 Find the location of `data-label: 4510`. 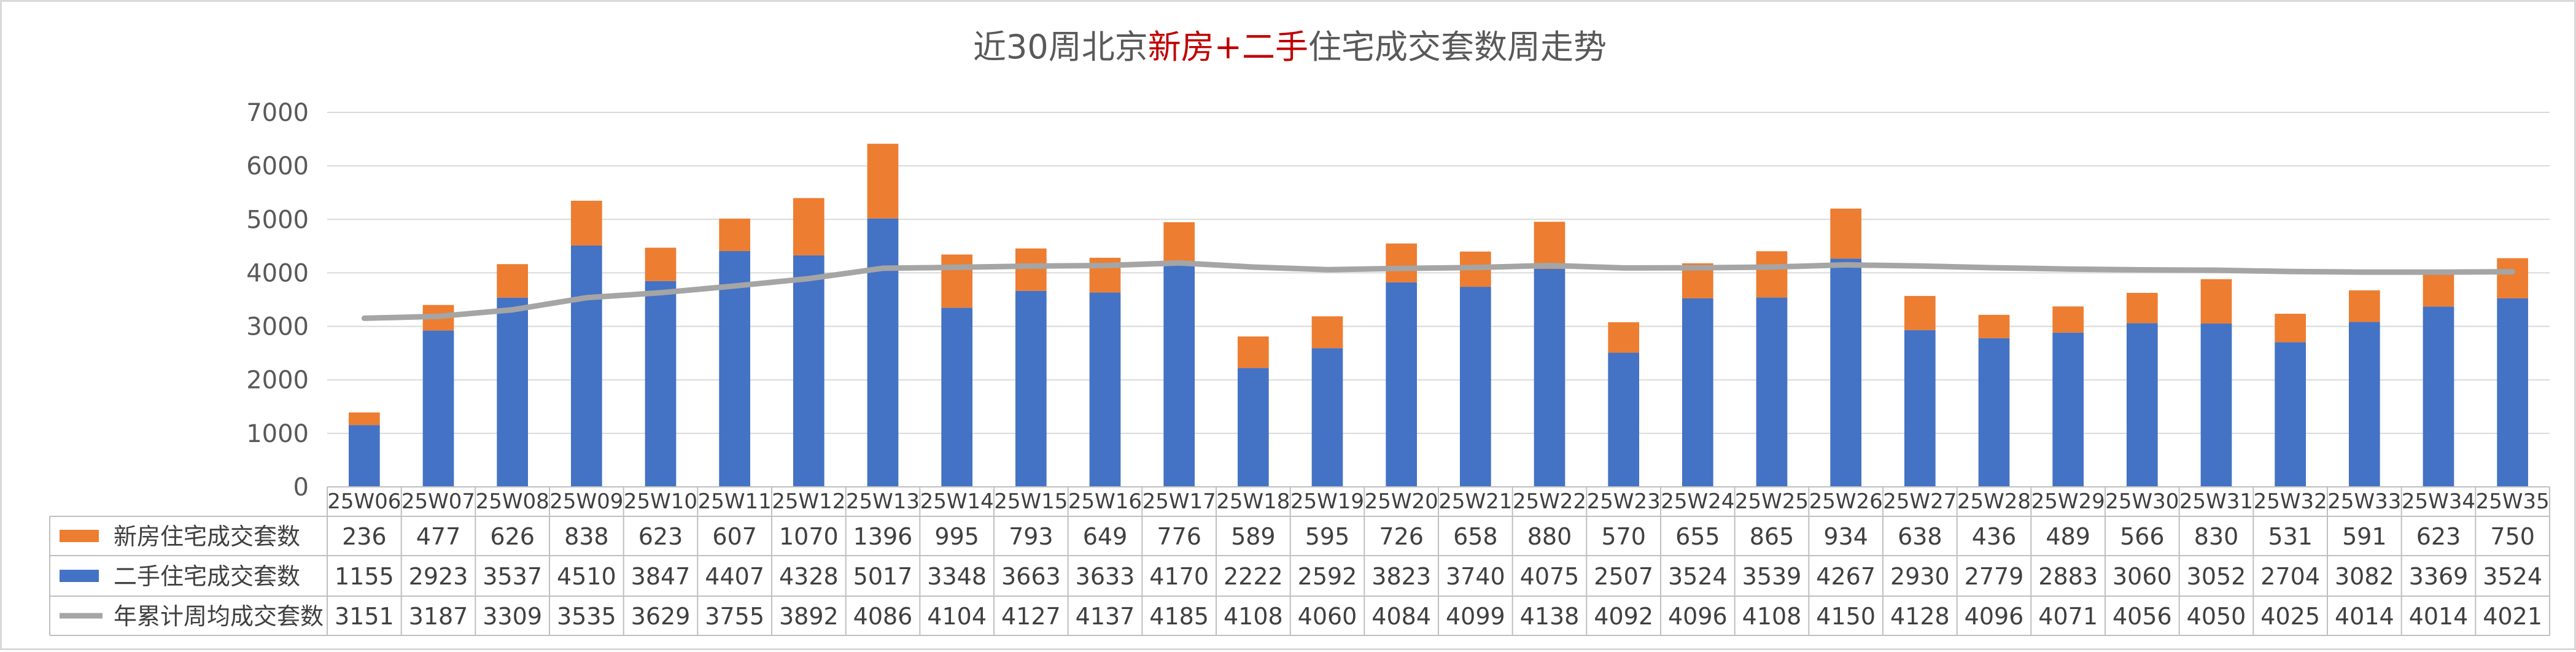

data-label: 4510 is located at coordinates (586, 576).